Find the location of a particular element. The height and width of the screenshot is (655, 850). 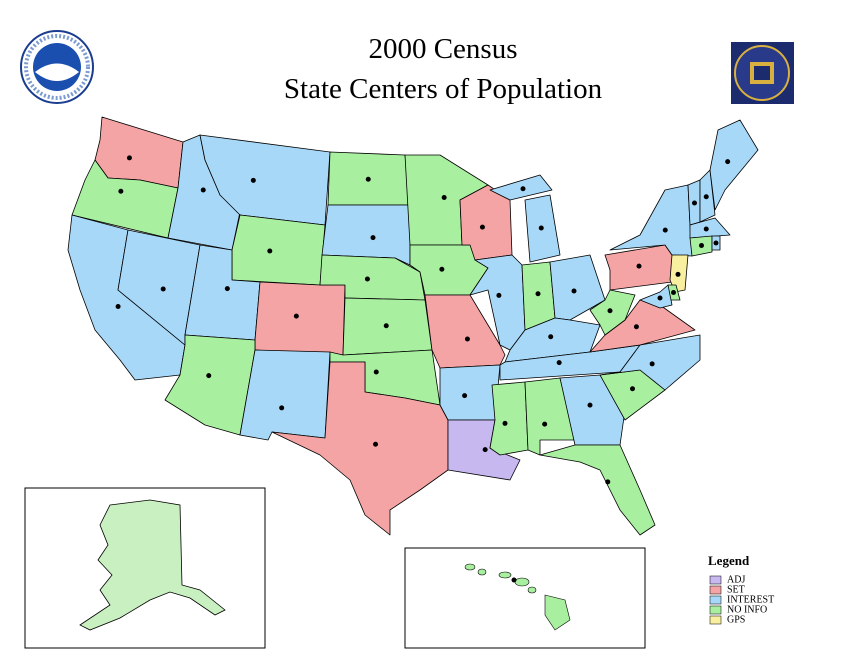

legend-label: NO INFO is located at coordinates (747, 609).